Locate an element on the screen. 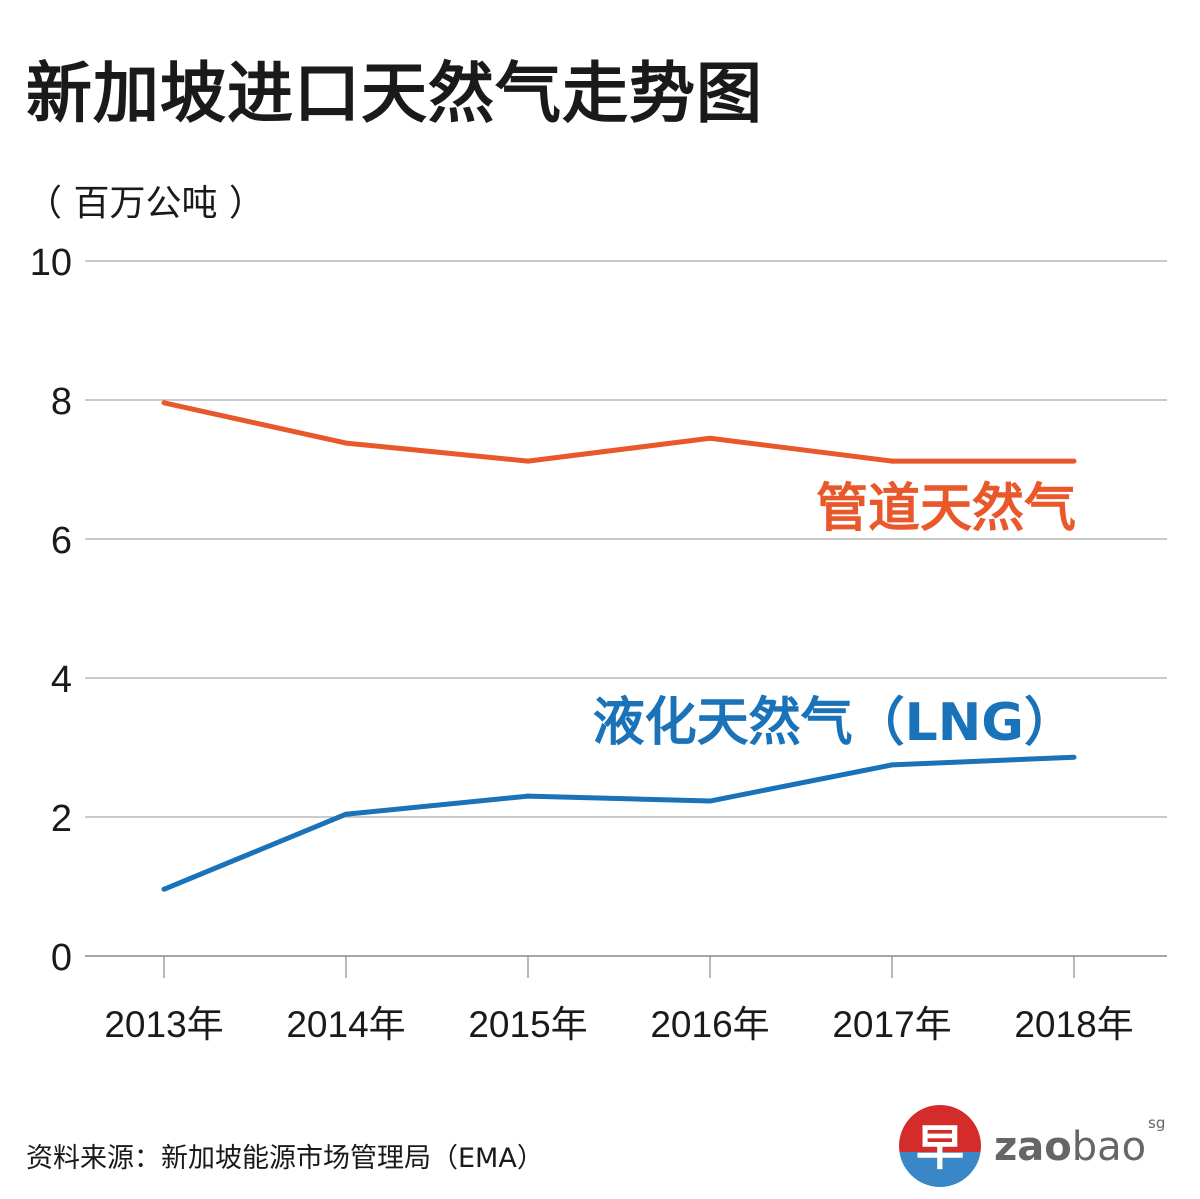  series-label: 管道天然气 is located at coordinates (946, 509).